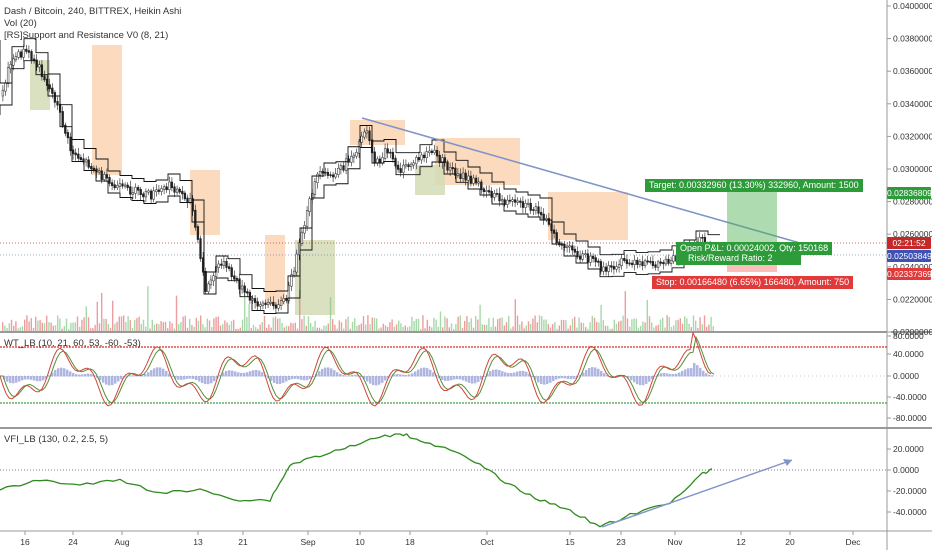 Image resolution: width=932 pixels, height=550 pixels. I want to click on vfi-tick-label: -20.0000, so click(910, 491).